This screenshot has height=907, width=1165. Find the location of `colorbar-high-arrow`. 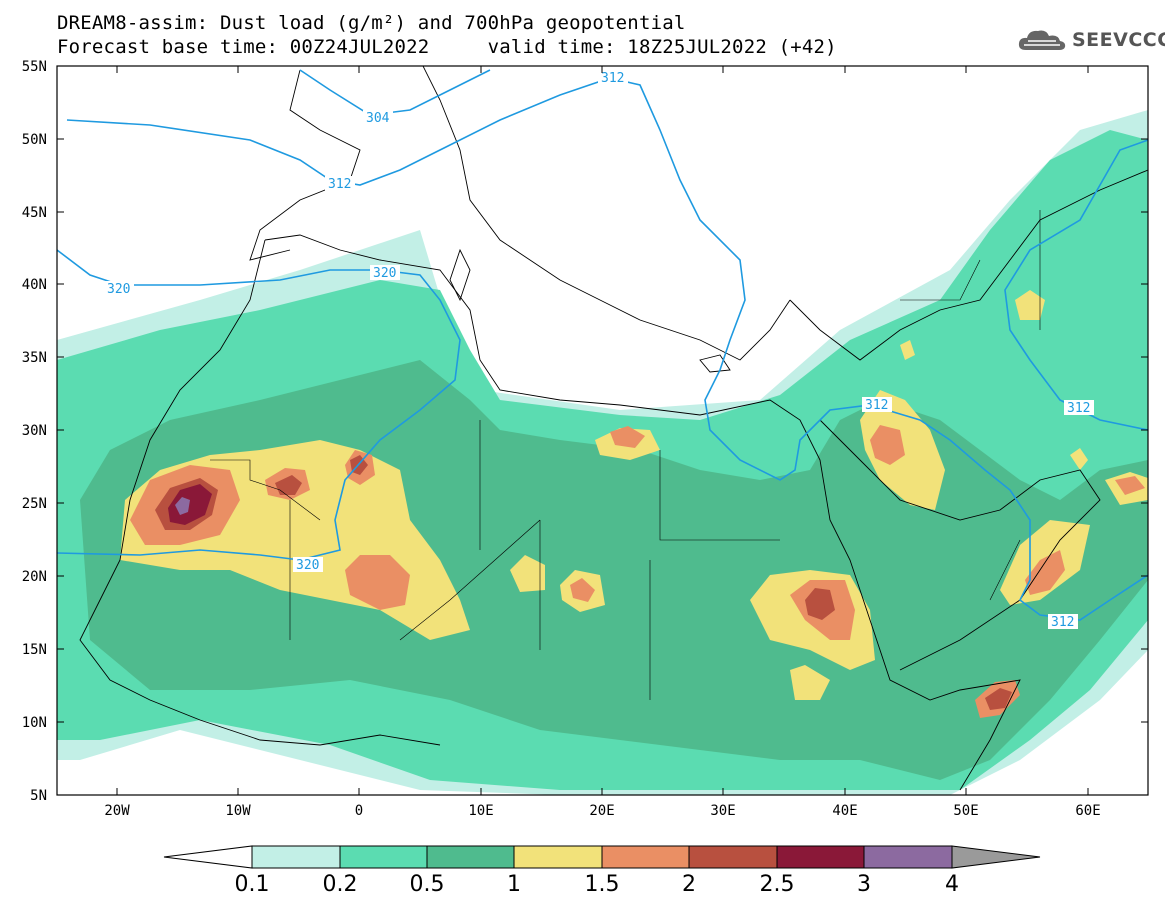

colorbar-high-arrow is located at coordinates (996, 857).